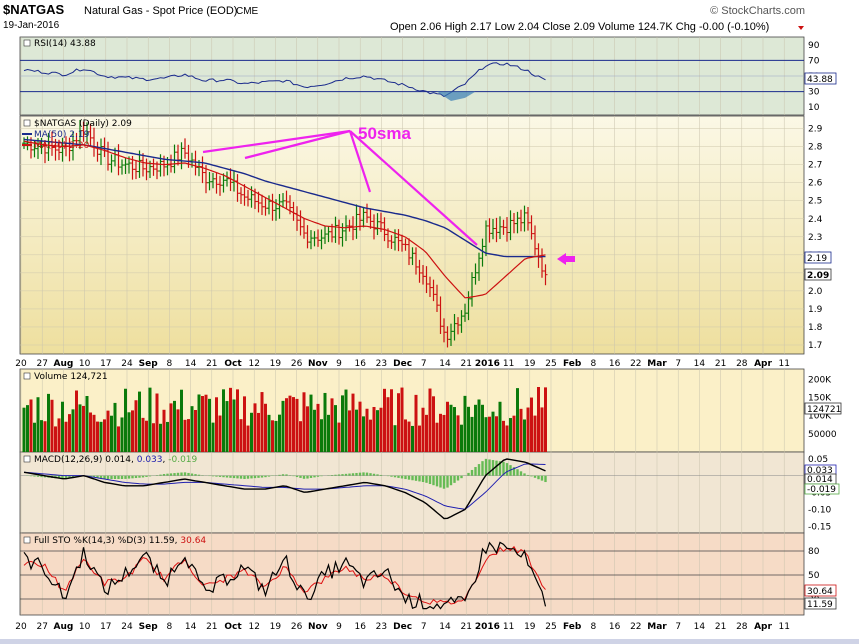 This screenshot has width=859, height=644. What do you see at coordinates (508, 364) in the screenshot?
I see `x-tick-label: 11` at bounding box center [508, 364].